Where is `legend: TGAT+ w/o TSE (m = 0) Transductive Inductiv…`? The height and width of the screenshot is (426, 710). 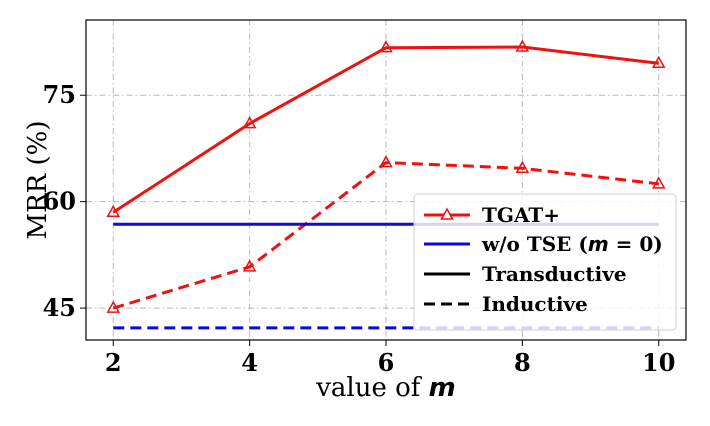
legend: TGAT+ w/o TSE (m = 0) Transductive Inductiv… is located at coordinates (545, 262).